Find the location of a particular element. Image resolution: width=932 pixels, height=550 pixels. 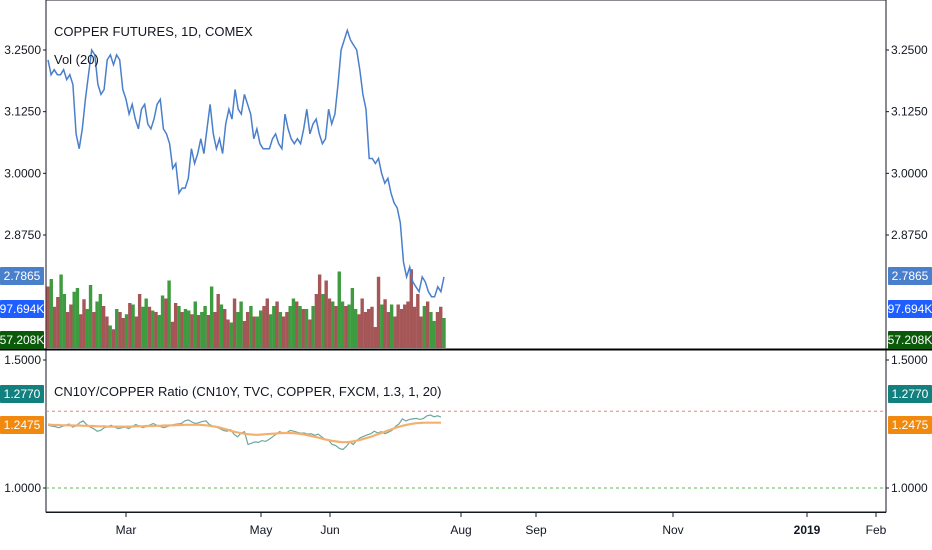

ratio-average-tag-label: 1.2475 is located at coordinates (22, 425).